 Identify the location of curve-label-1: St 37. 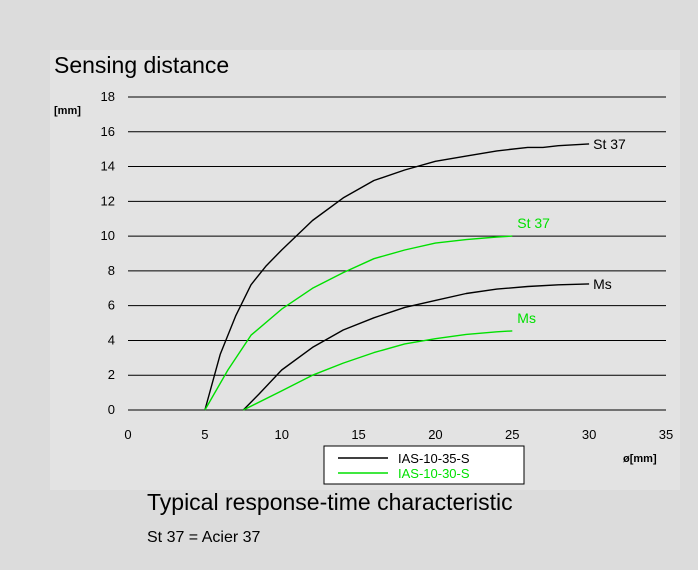
(533, 223).